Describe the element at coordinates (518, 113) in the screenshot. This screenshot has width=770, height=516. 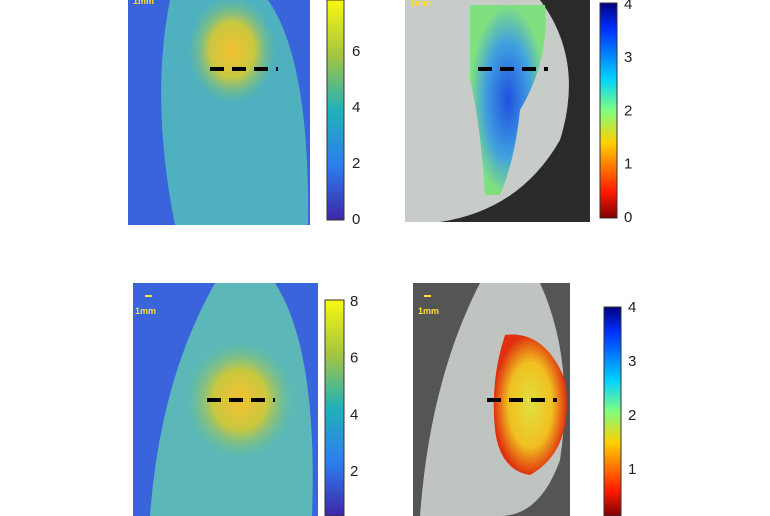
I see `panel: 1mm 0 1 2 3 4` at that location.